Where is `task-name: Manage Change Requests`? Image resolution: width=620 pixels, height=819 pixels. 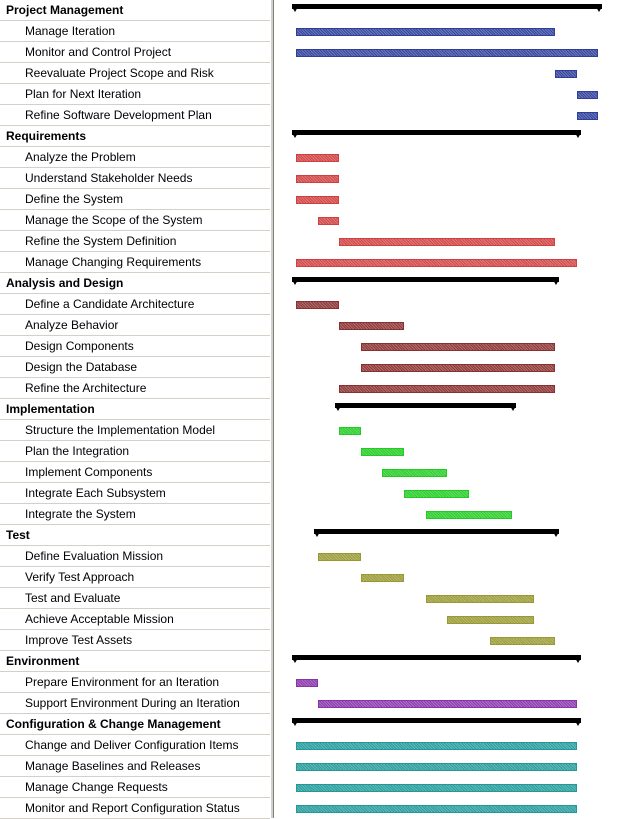 task-name: Manage Change Requests is located at coordinates (96, 787).